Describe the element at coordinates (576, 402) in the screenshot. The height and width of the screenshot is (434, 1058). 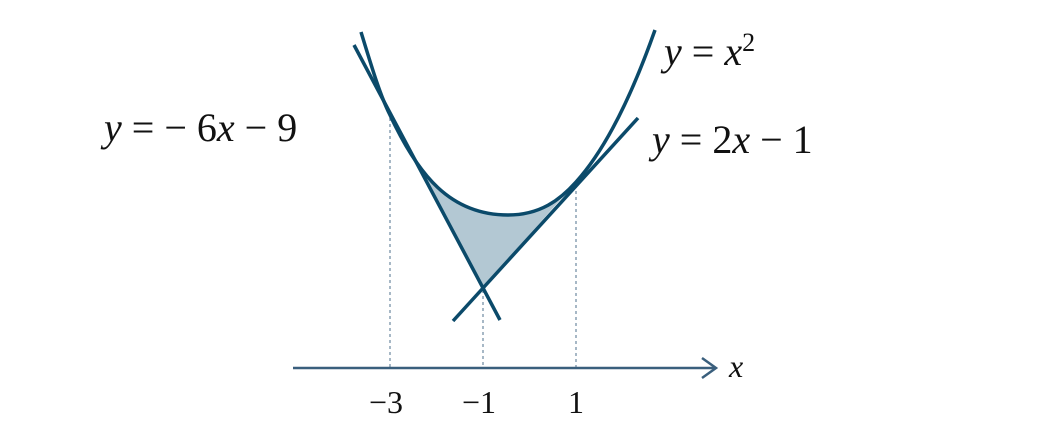
I see `tick-label-1: 1` at that location.